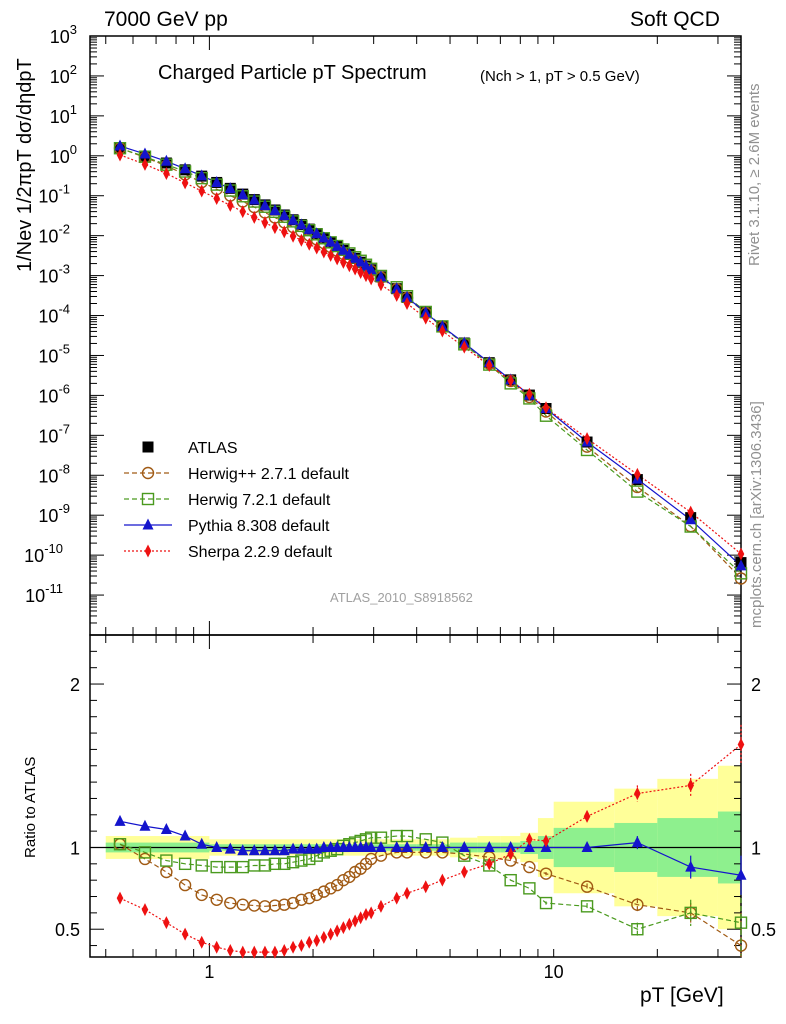 Image resolution: width=786 pixels, height=1024 pixels. What do you see at coordinates (75, 848) in the screenshot?
I see `ratio-y-tick-label: 1` at bounding box center [75, 848].